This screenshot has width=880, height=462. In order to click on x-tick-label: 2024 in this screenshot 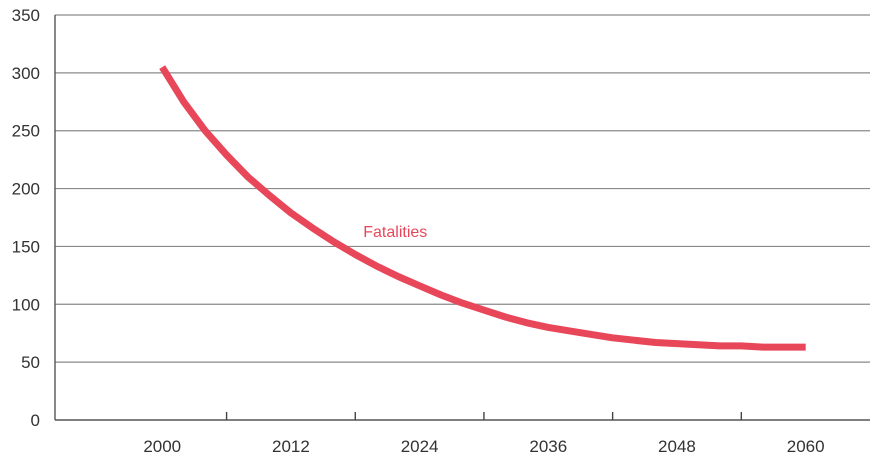, I will do `click(420, 446)`.